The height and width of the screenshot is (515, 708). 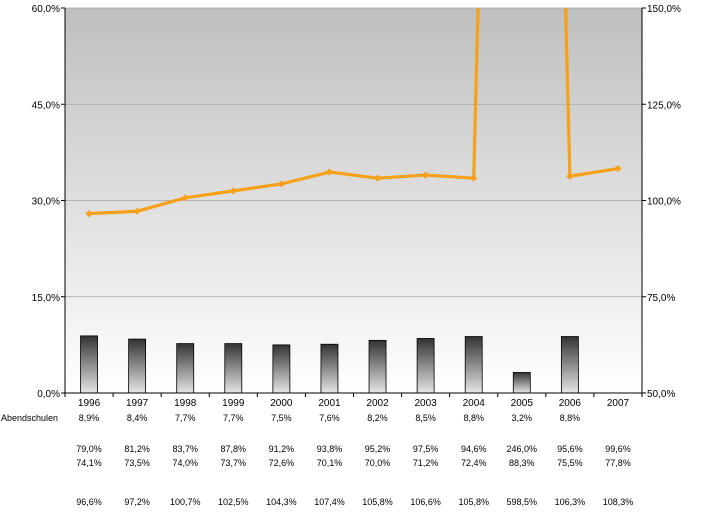 I want to click on table-cell: 70,1%, so click(x=330, y=463).